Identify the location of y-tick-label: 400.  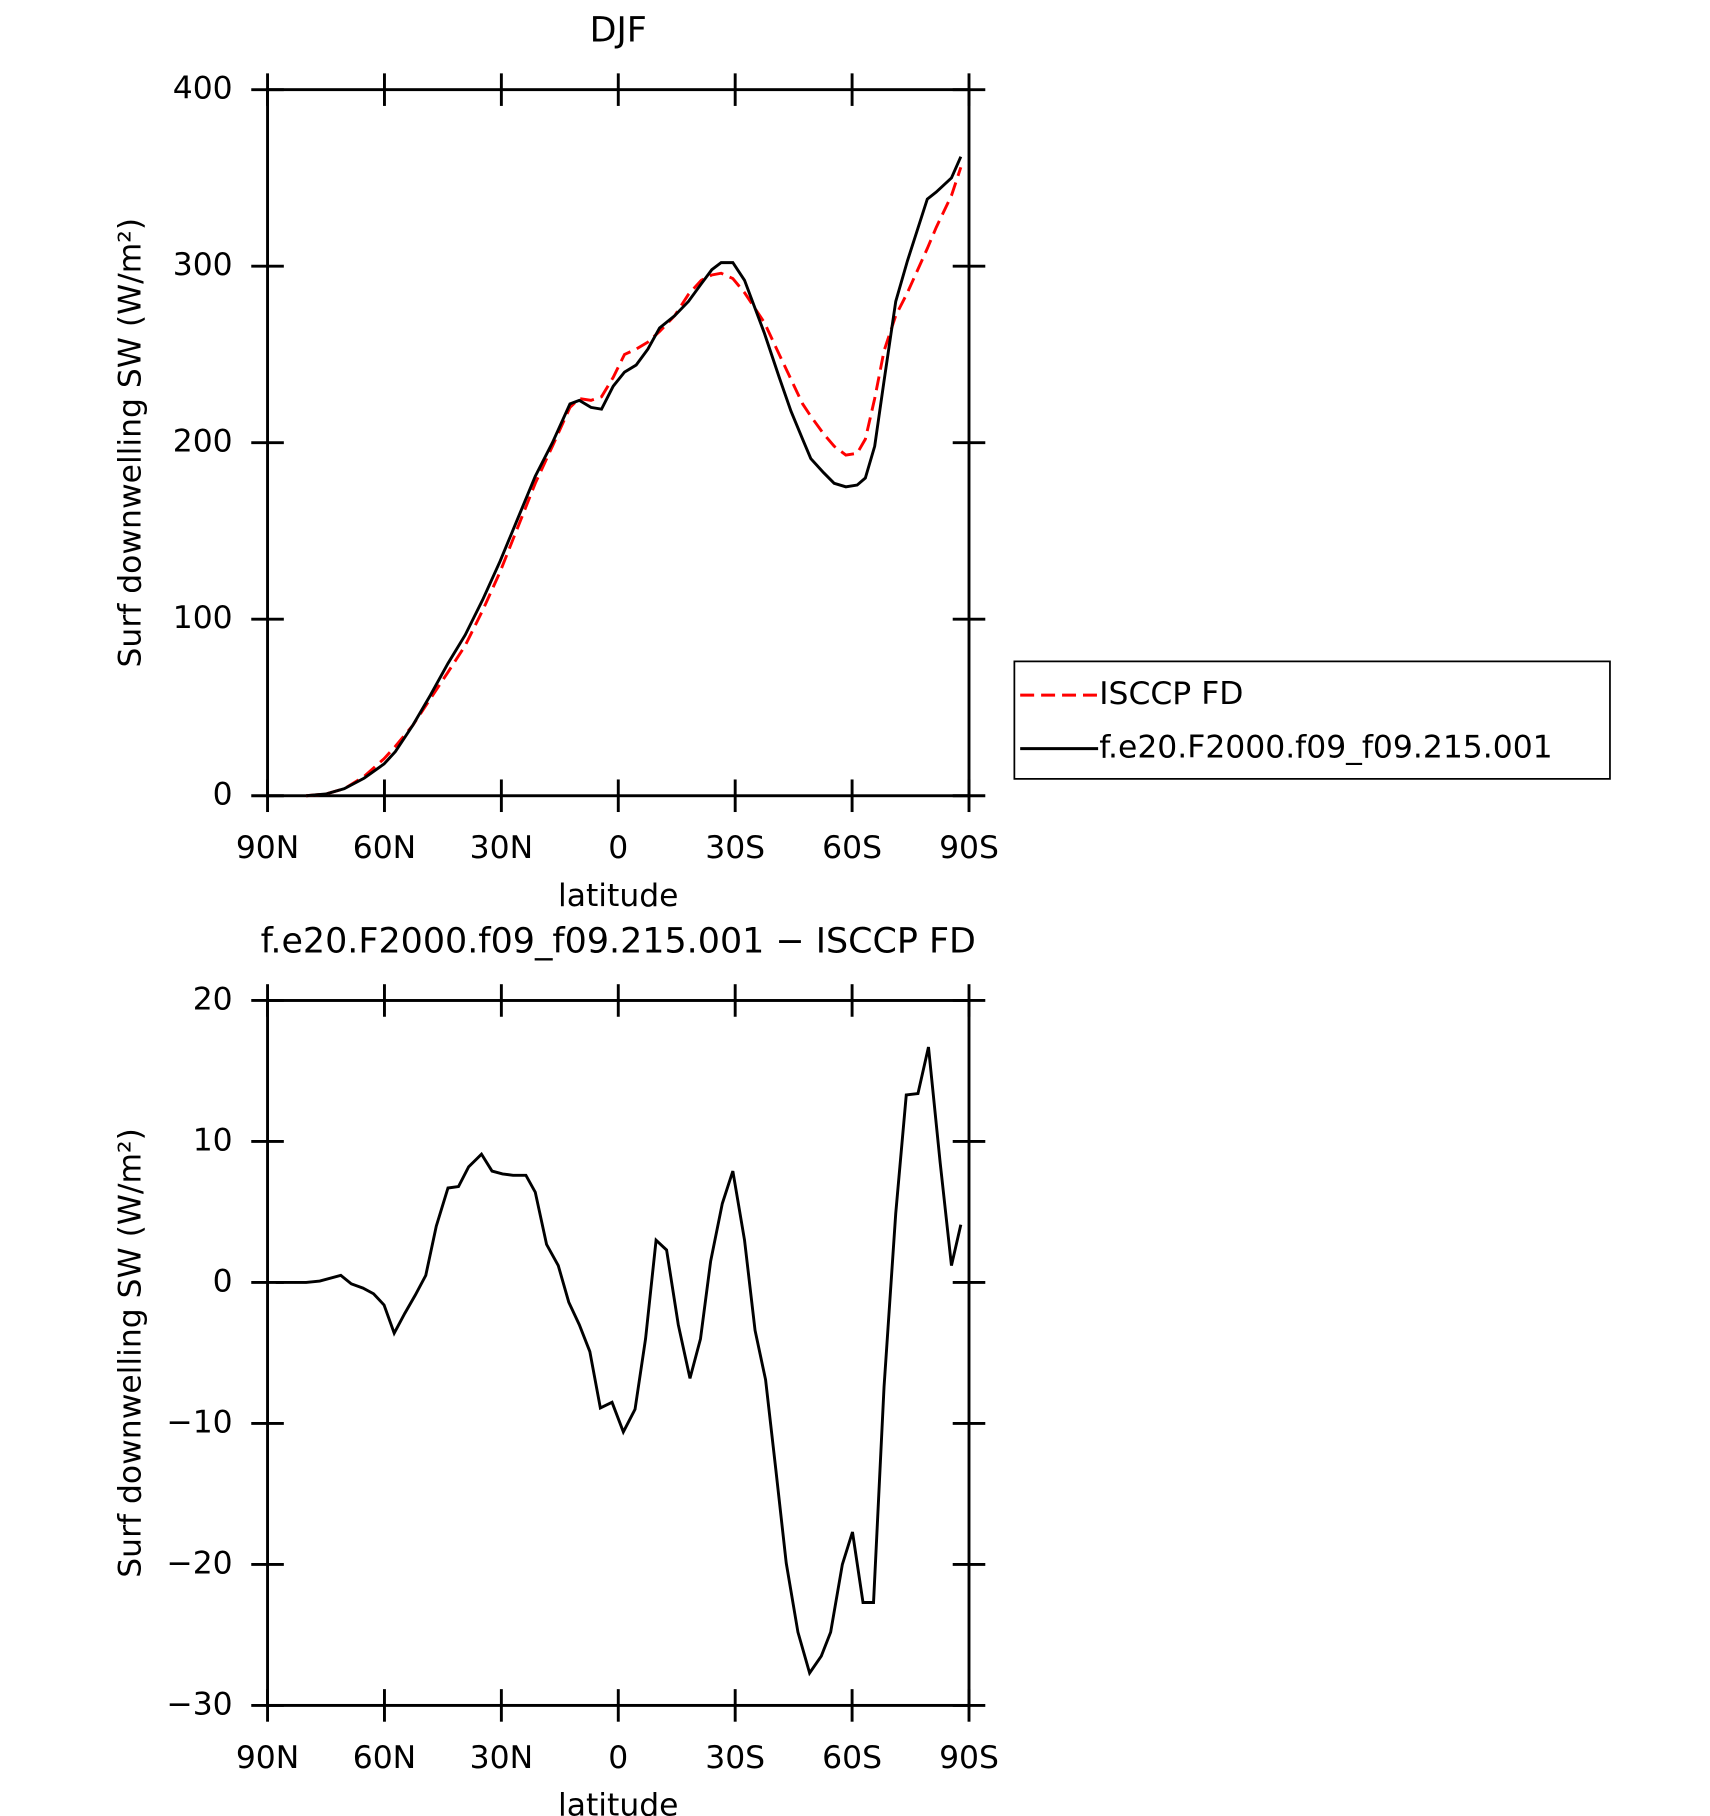
(203, 89).